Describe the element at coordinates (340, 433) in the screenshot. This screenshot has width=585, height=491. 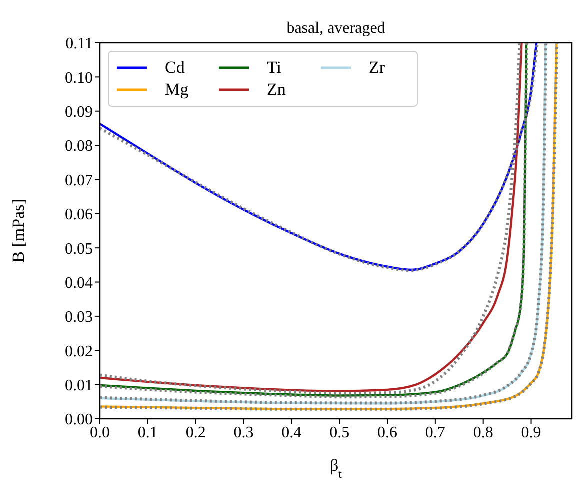
I see `x-tick-label: 0.5` at that location.